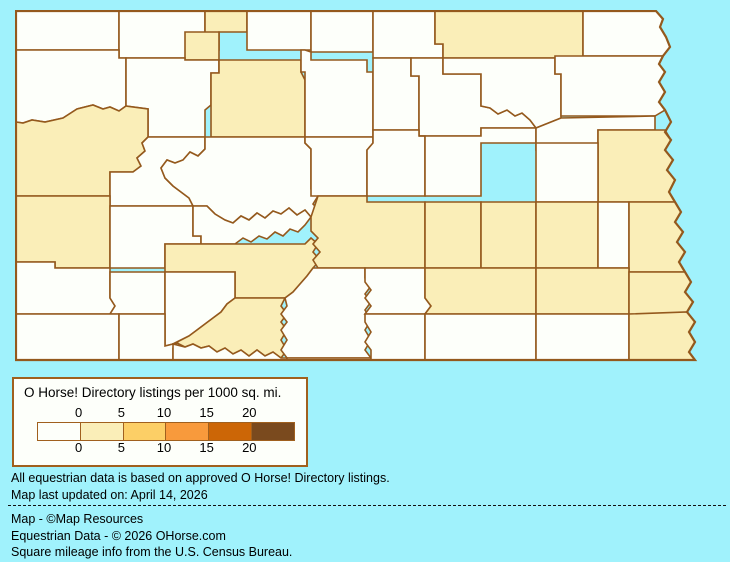 The width and height of the screenshot is (730, 562). Describe the element at coordinates (567, 235) in the screenshot. I see `county-foster` at that location.